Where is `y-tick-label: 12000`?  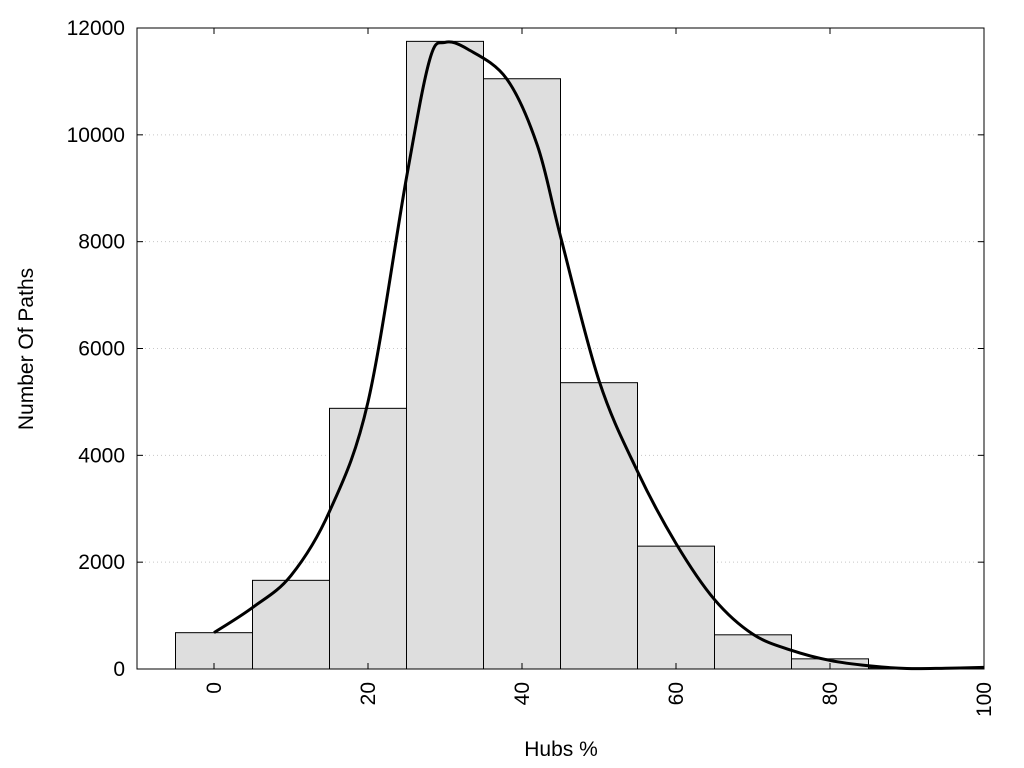
y-tick-label: 12000 is located at coordinates (96, 28).